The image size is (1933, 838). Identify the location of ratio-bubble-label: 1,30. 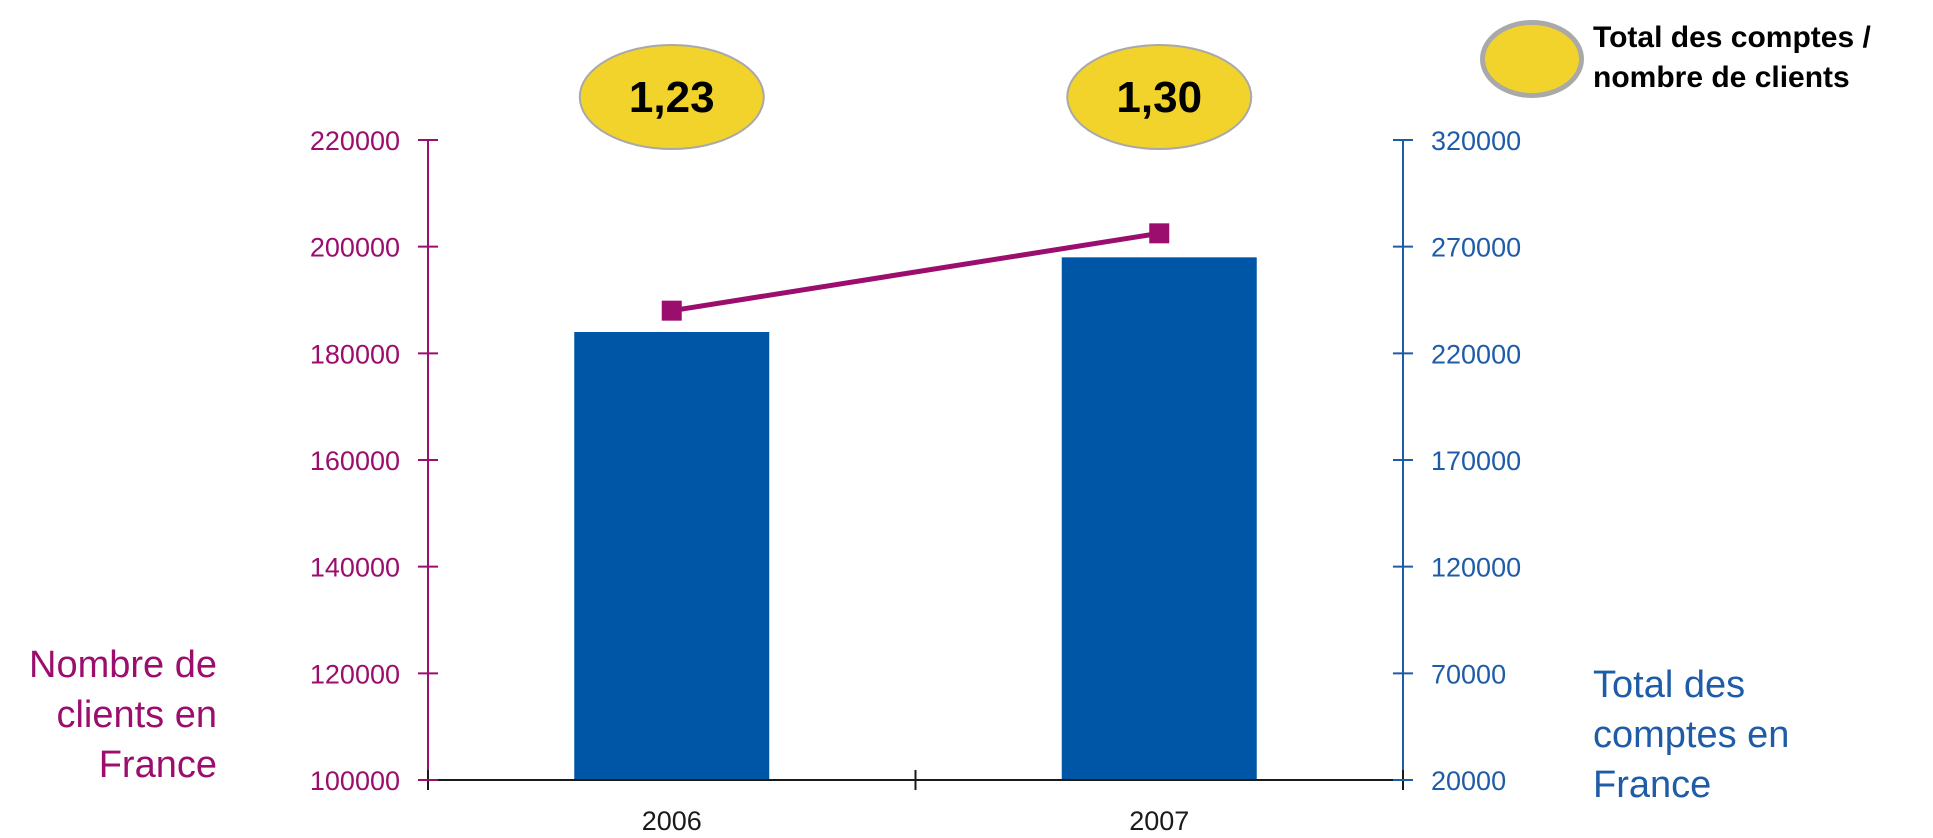
(1159, 97).